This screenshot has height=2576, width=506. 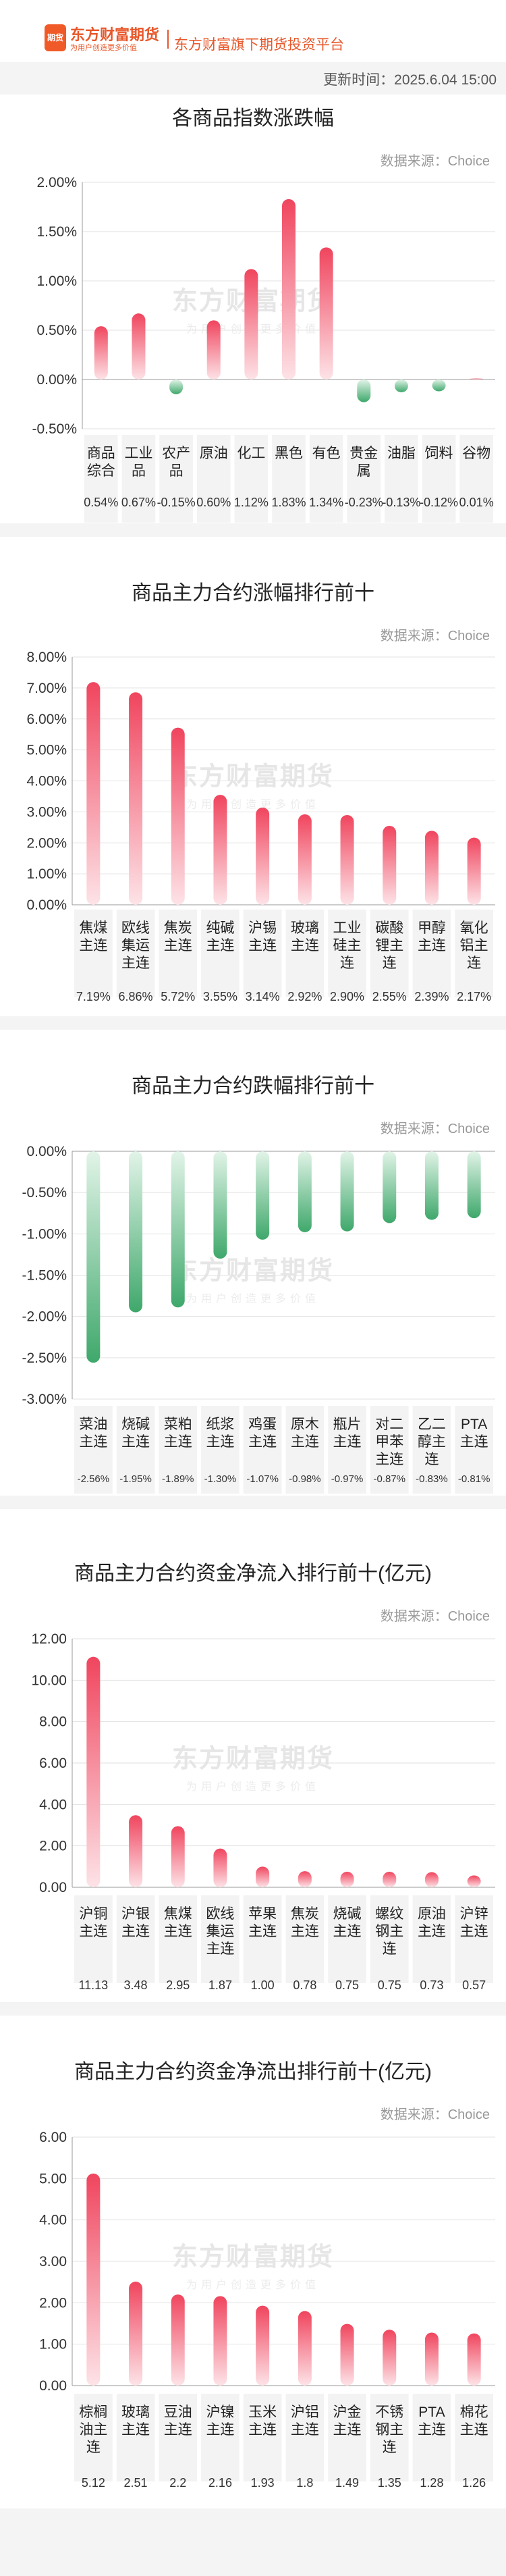 I want to click on category-label: 原油, so click(x=214, y=453).